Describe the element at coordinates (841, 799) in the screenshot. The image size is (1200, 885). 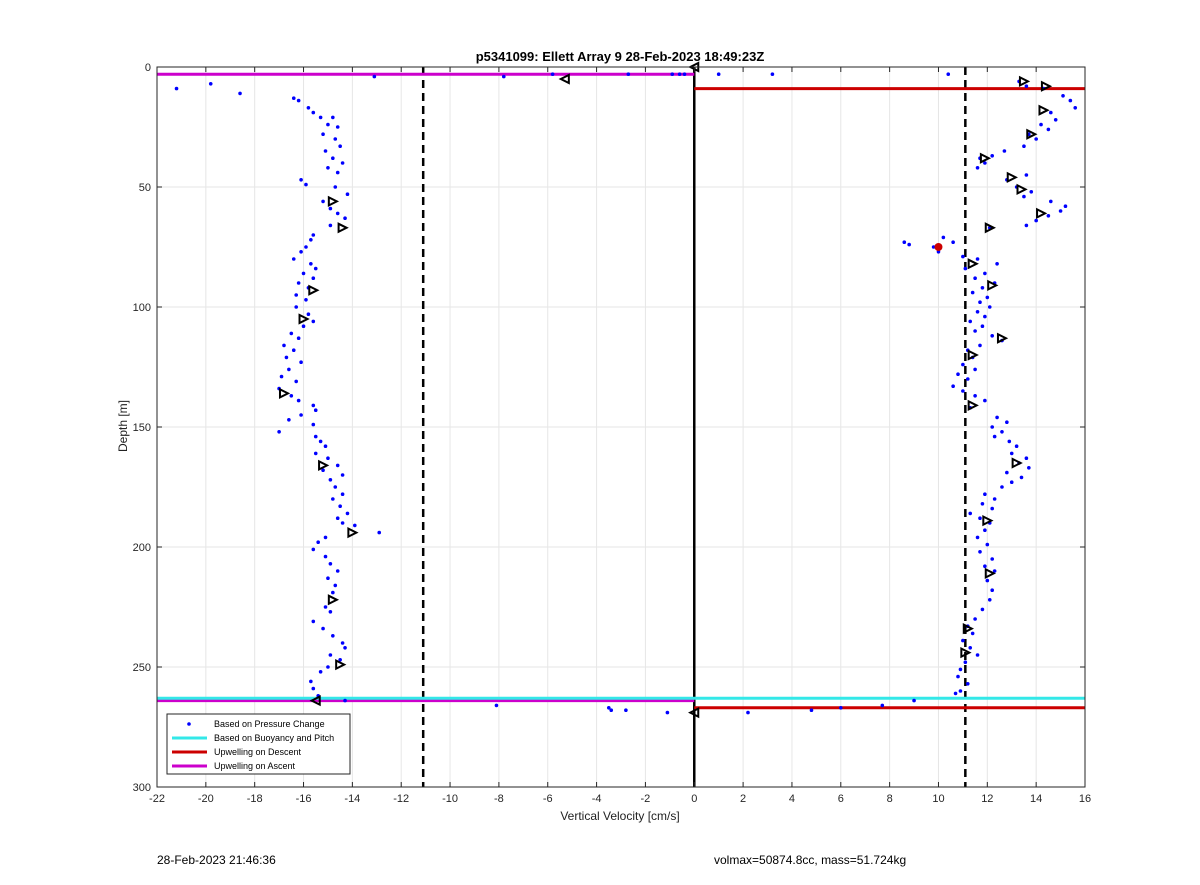
I see `x-tick-label: 6` at that location.